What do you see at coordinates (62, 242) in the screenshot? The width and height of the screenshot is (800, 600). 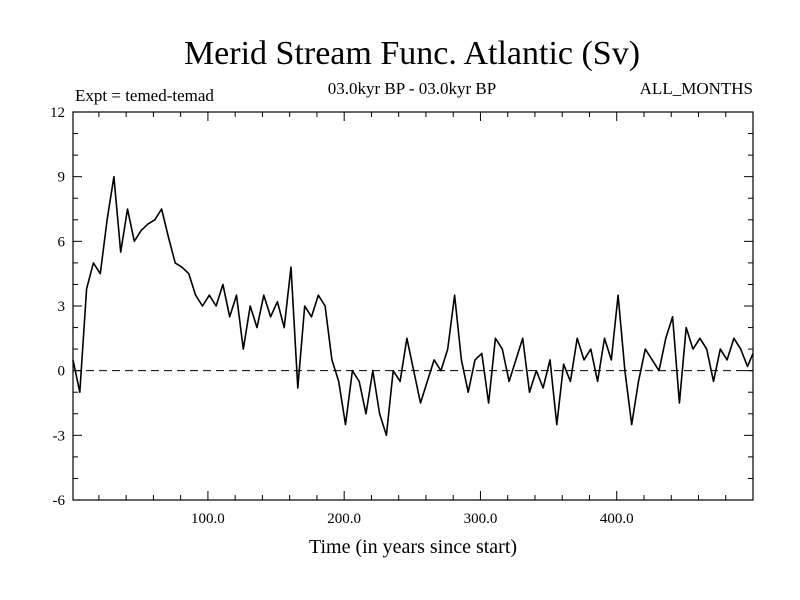 I see `y-tick-label: 6` at bounding box center [62, 242].